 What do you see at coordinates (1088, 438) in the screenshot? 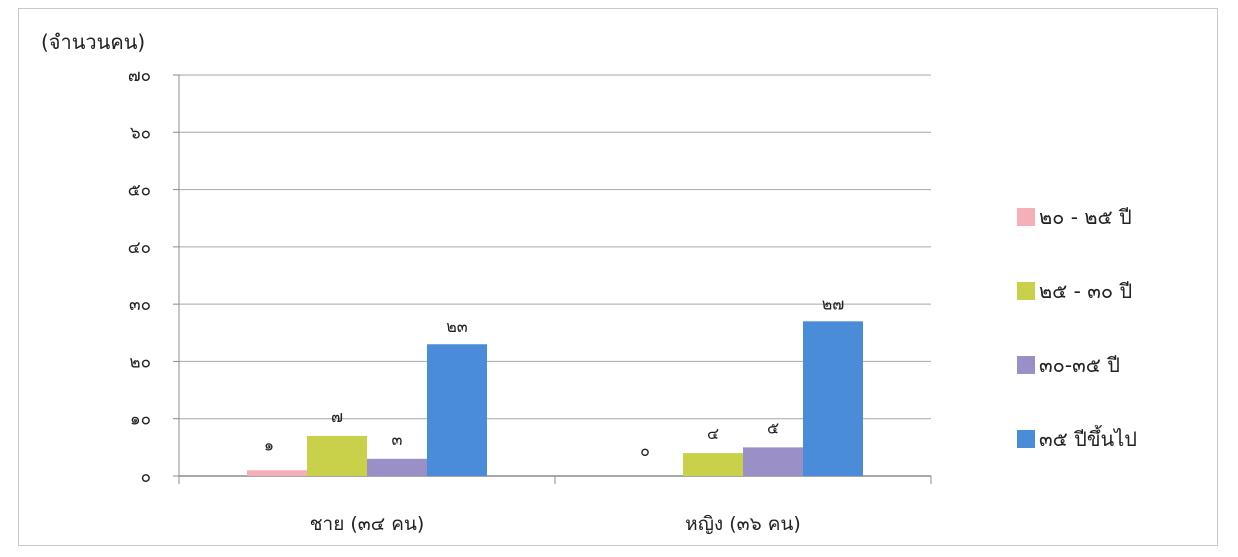
I see `legend-label: ๓๕ ปีขึ้นไป` at bounding box center [1088, 438].